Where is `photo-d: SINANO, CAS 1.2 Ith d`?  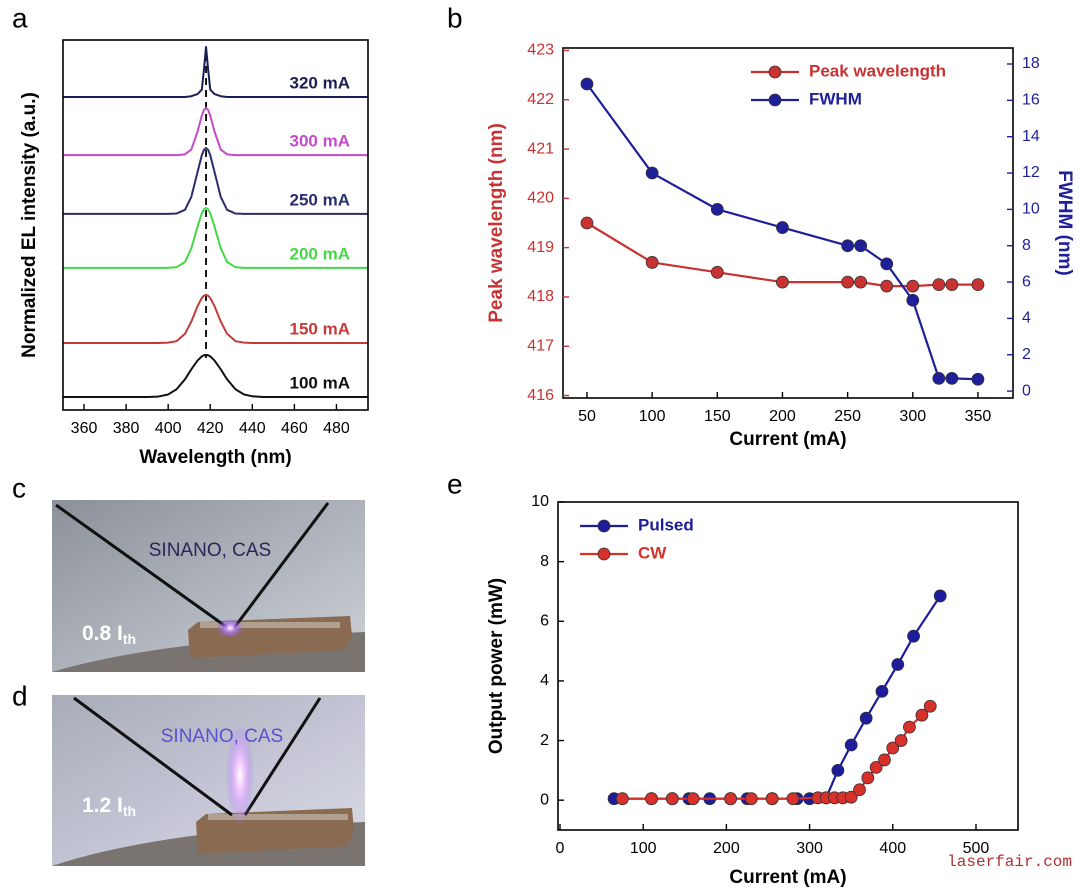 photo-d: SINANO, CAS 1.2 Ith d is located at coordinates (188, 773).